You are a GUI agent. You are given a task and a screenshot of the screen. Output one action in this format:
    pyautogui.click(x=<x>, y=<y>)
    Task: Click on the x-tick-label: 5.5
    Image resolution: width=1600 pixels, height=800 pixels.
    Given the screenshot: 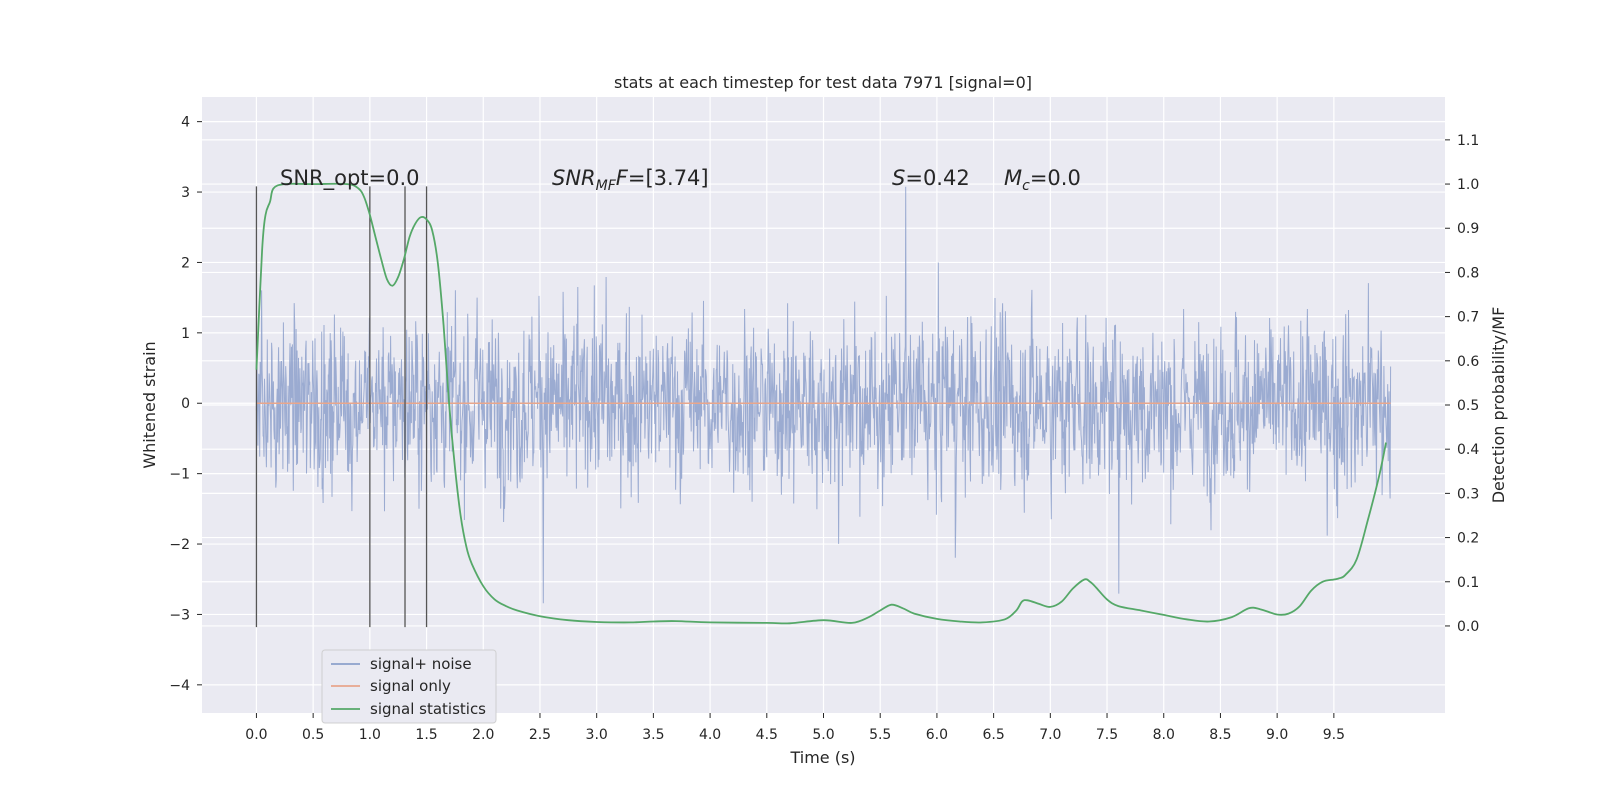 What is the action you would take?
    pyautogui.click(x=880, y=735)
    